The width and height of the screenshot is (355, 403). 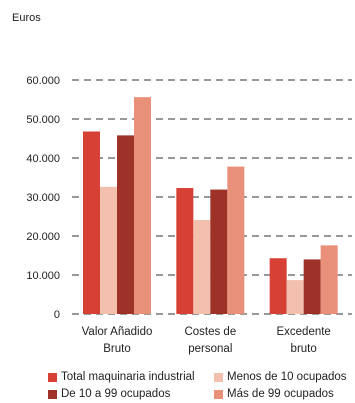 I want to click on x-category-label: Excedente, so click(x=303, y=332).